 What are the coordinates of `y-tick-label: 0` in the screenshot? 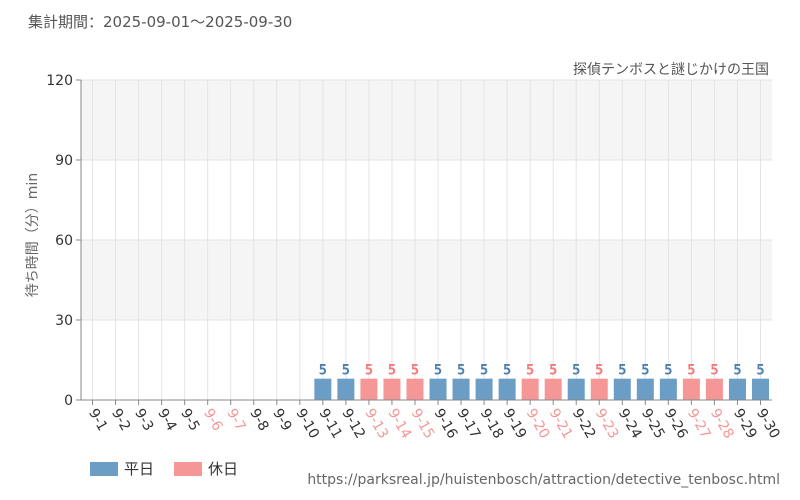 It's located at (68, 401).